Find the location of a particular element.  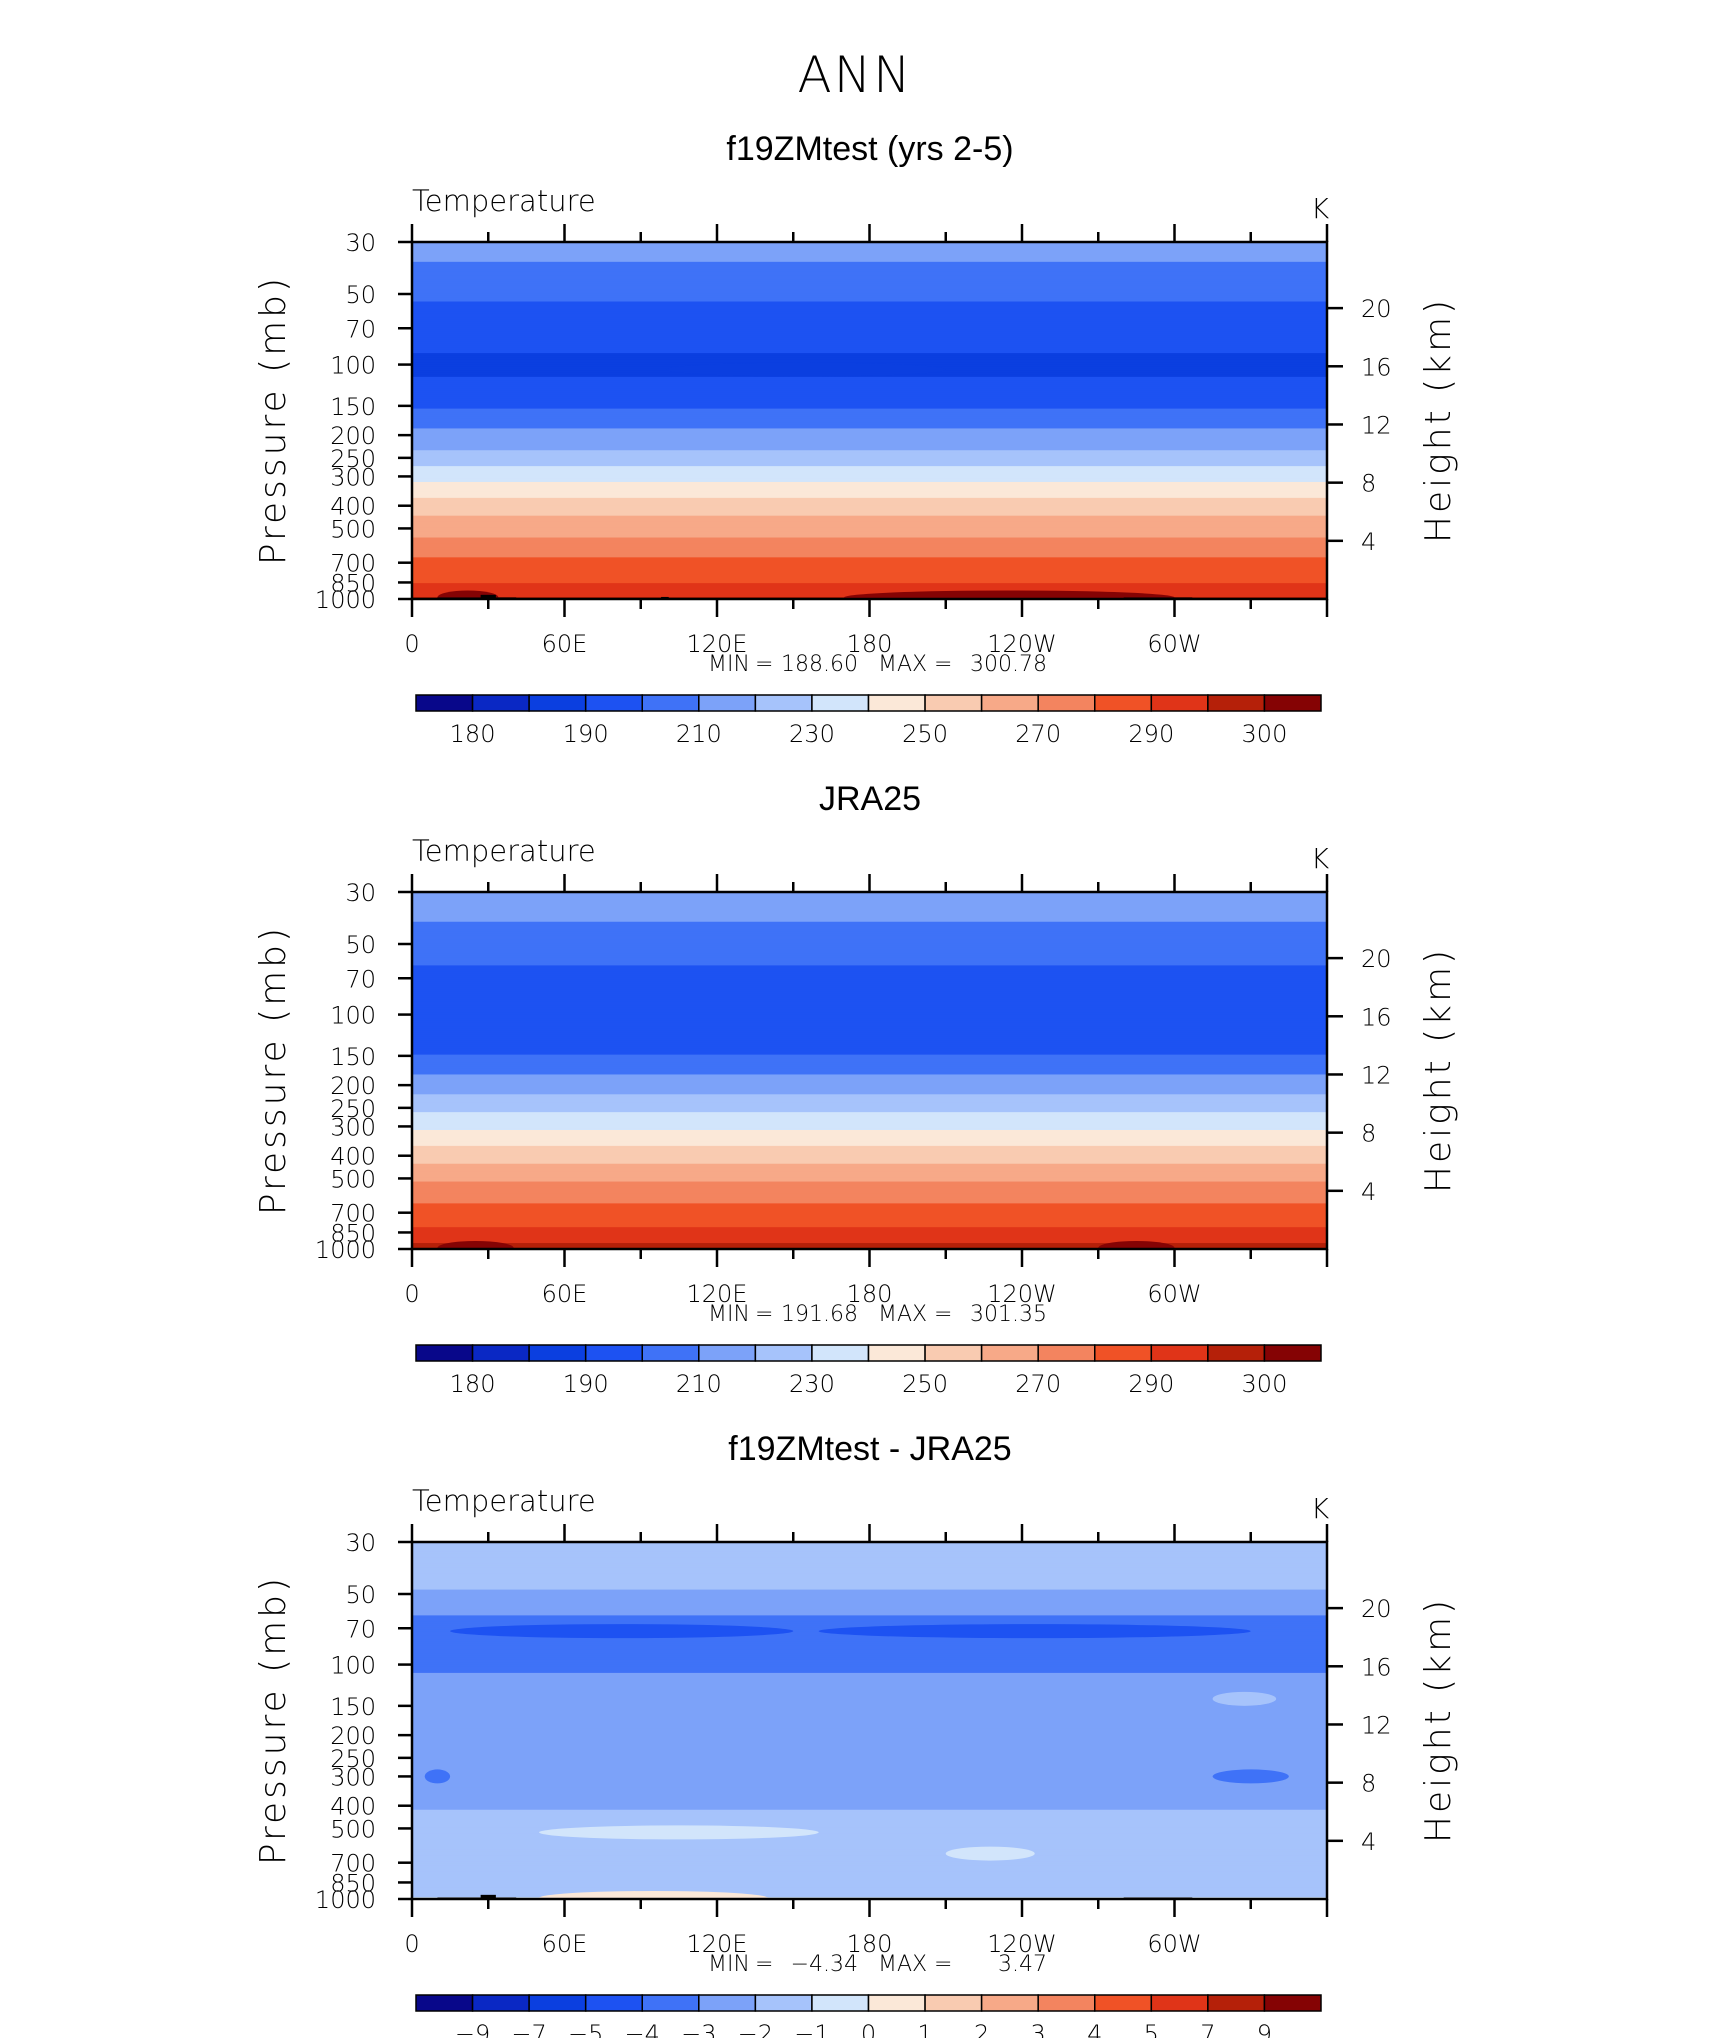

min-value: 191.68 is located at coordinates (819, 1314).